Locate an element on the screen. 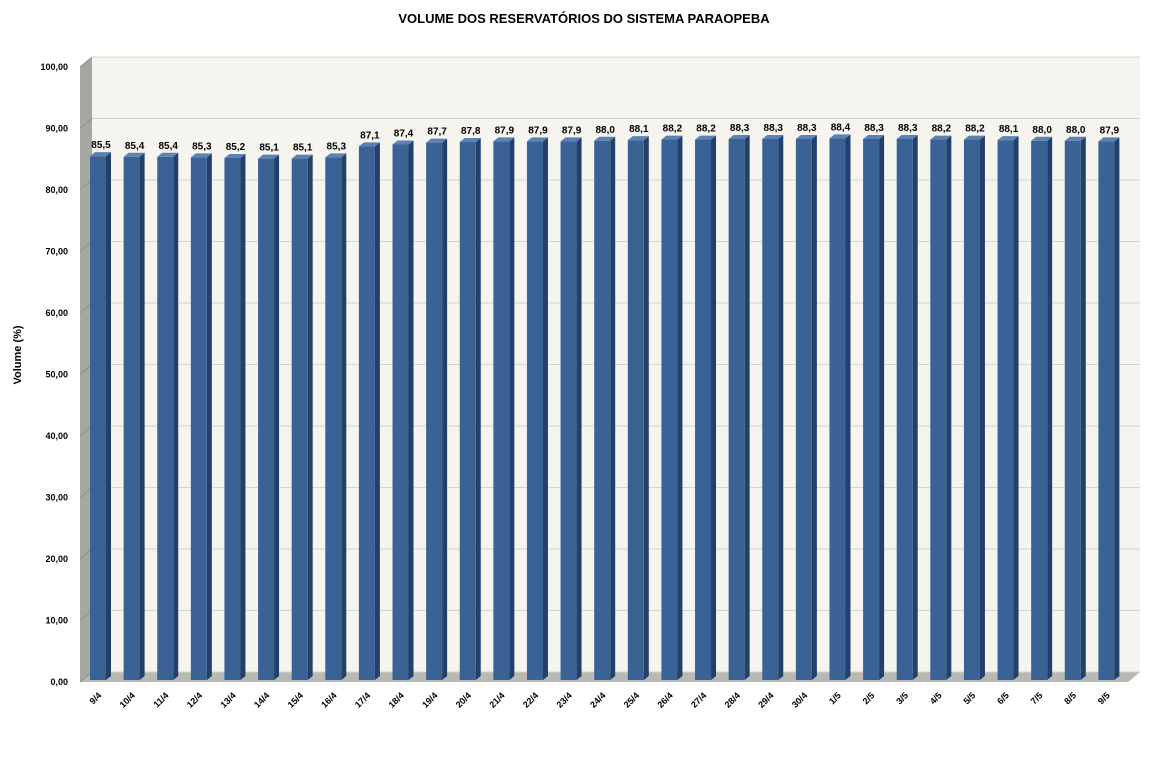 The height and width of the screenshot is (757, 1168). data-label: 85,1 is located at coordinates (303, 148).